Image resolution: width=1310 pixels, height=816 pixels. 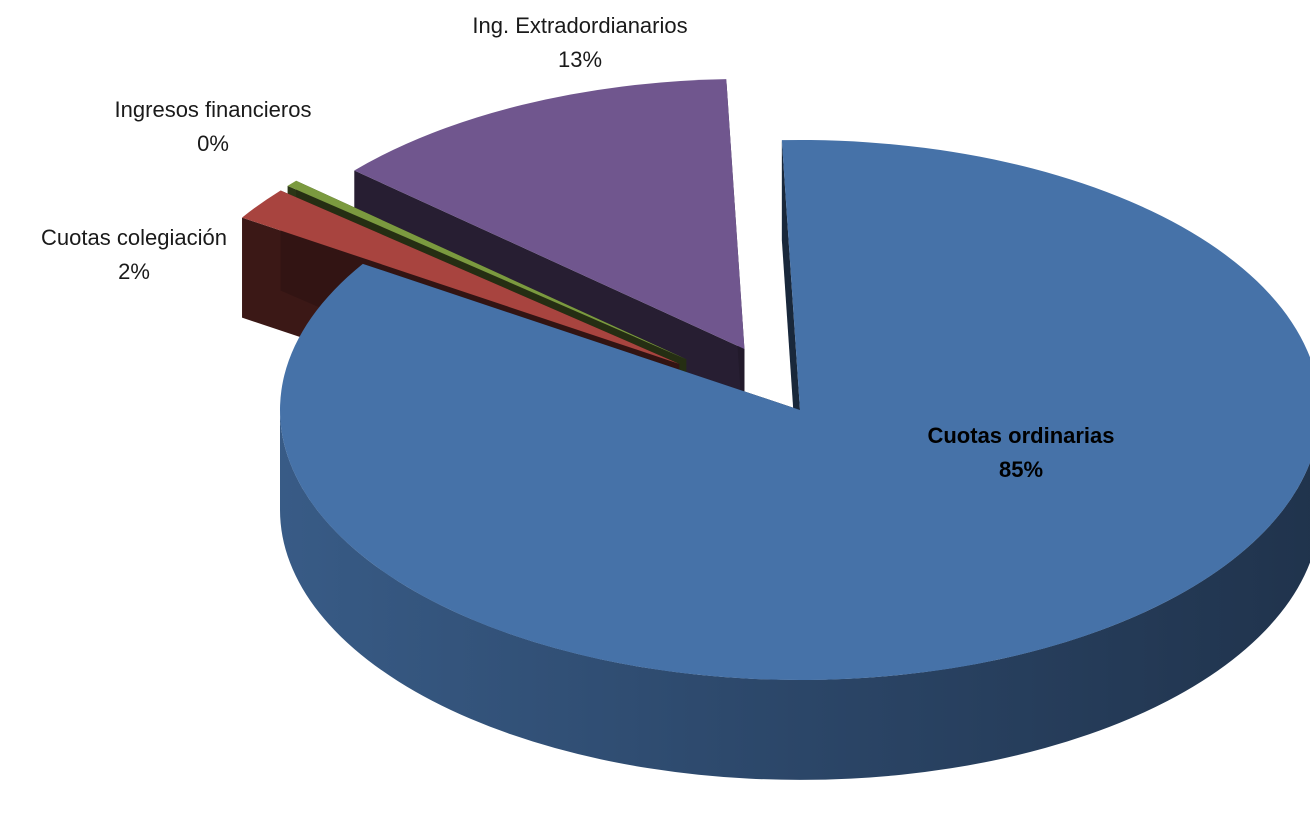 I want to click on slice-label-ingresos-financieros: Ingresos financieros 0%, so click(x=213, y=127).